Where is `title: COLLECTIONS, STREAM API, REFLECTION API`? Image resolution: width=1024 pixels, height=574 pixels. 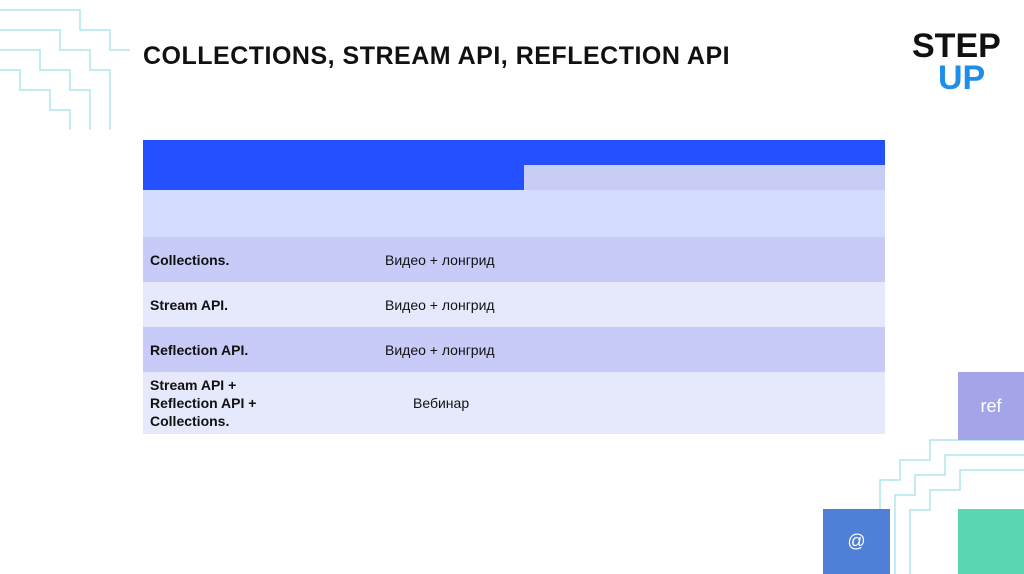 title: COLLECTIONS, STREAM API, REFLECTION API is located at coordinates (437, 56).